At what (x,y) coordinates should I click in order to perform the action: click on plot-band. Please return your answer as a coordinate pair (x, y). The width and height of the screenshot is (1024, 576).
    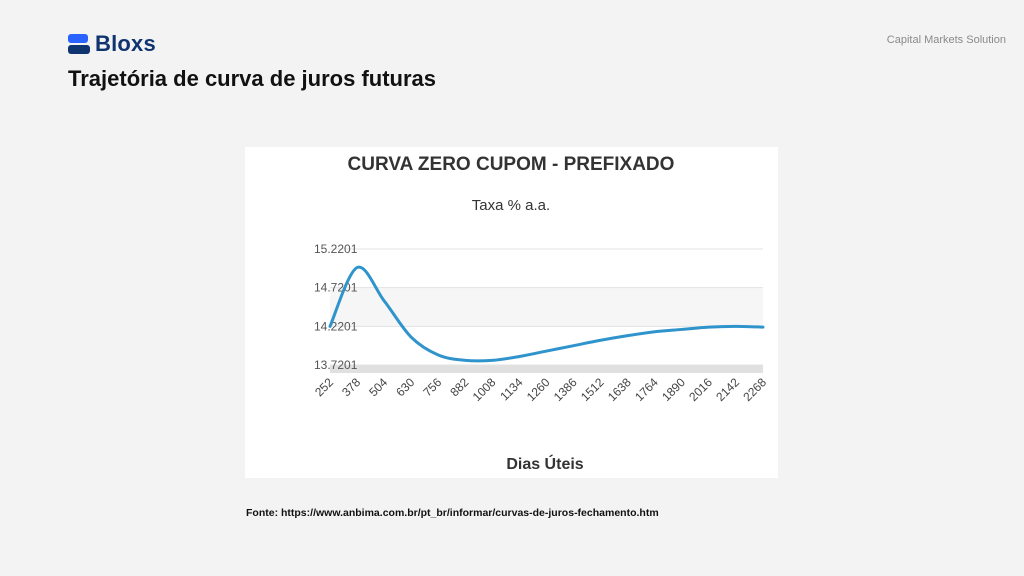
    Looking at the image, I should click on (546, 307).